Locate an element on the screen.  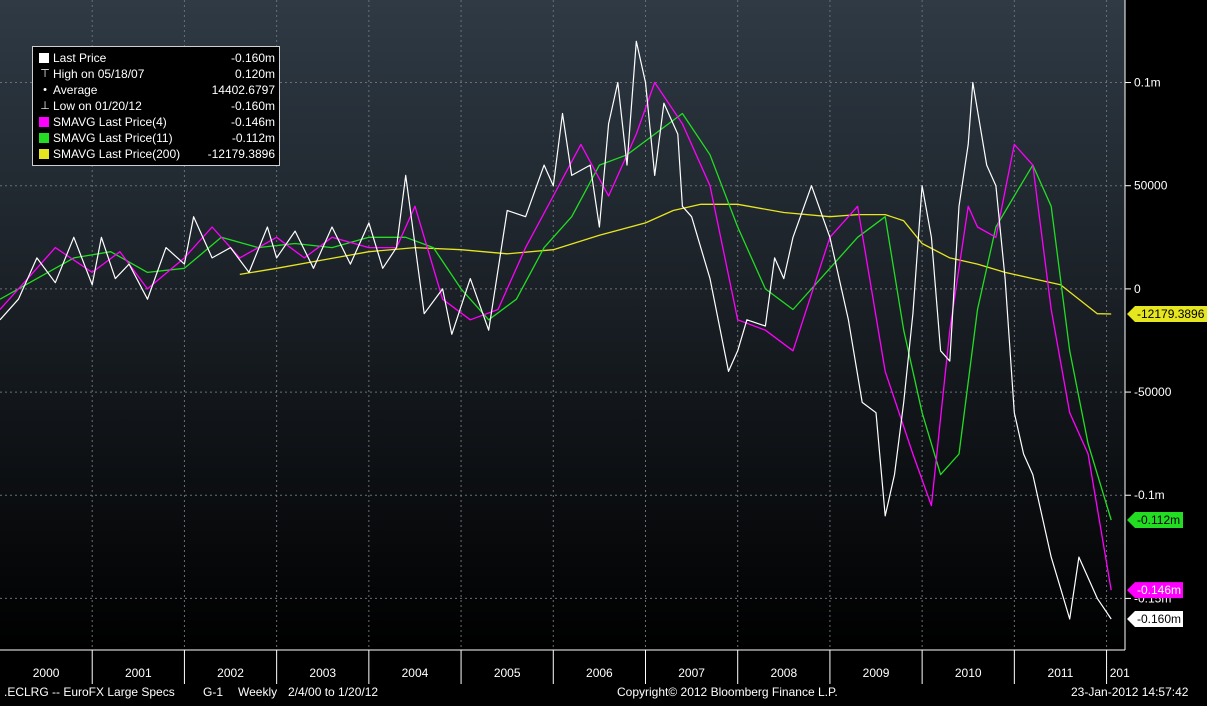
y-tick-label: 50000 is located at coordinates (1151, 186).